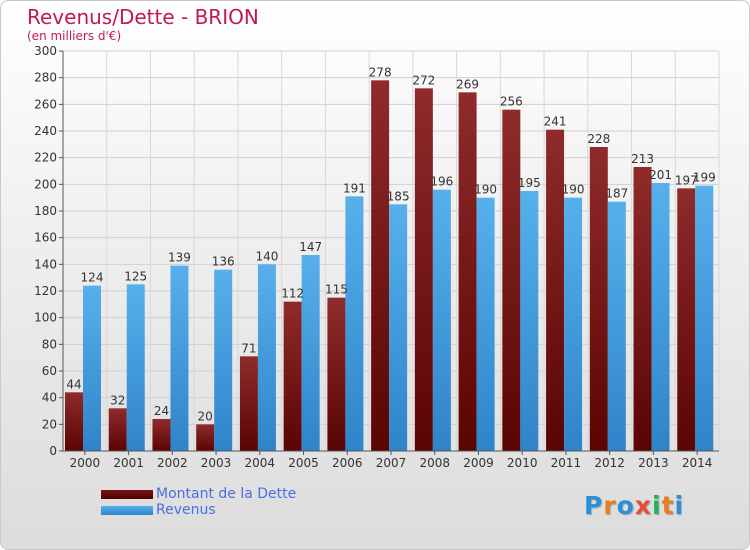  I want to click on bar-revenus-2010, so click(529, 321).